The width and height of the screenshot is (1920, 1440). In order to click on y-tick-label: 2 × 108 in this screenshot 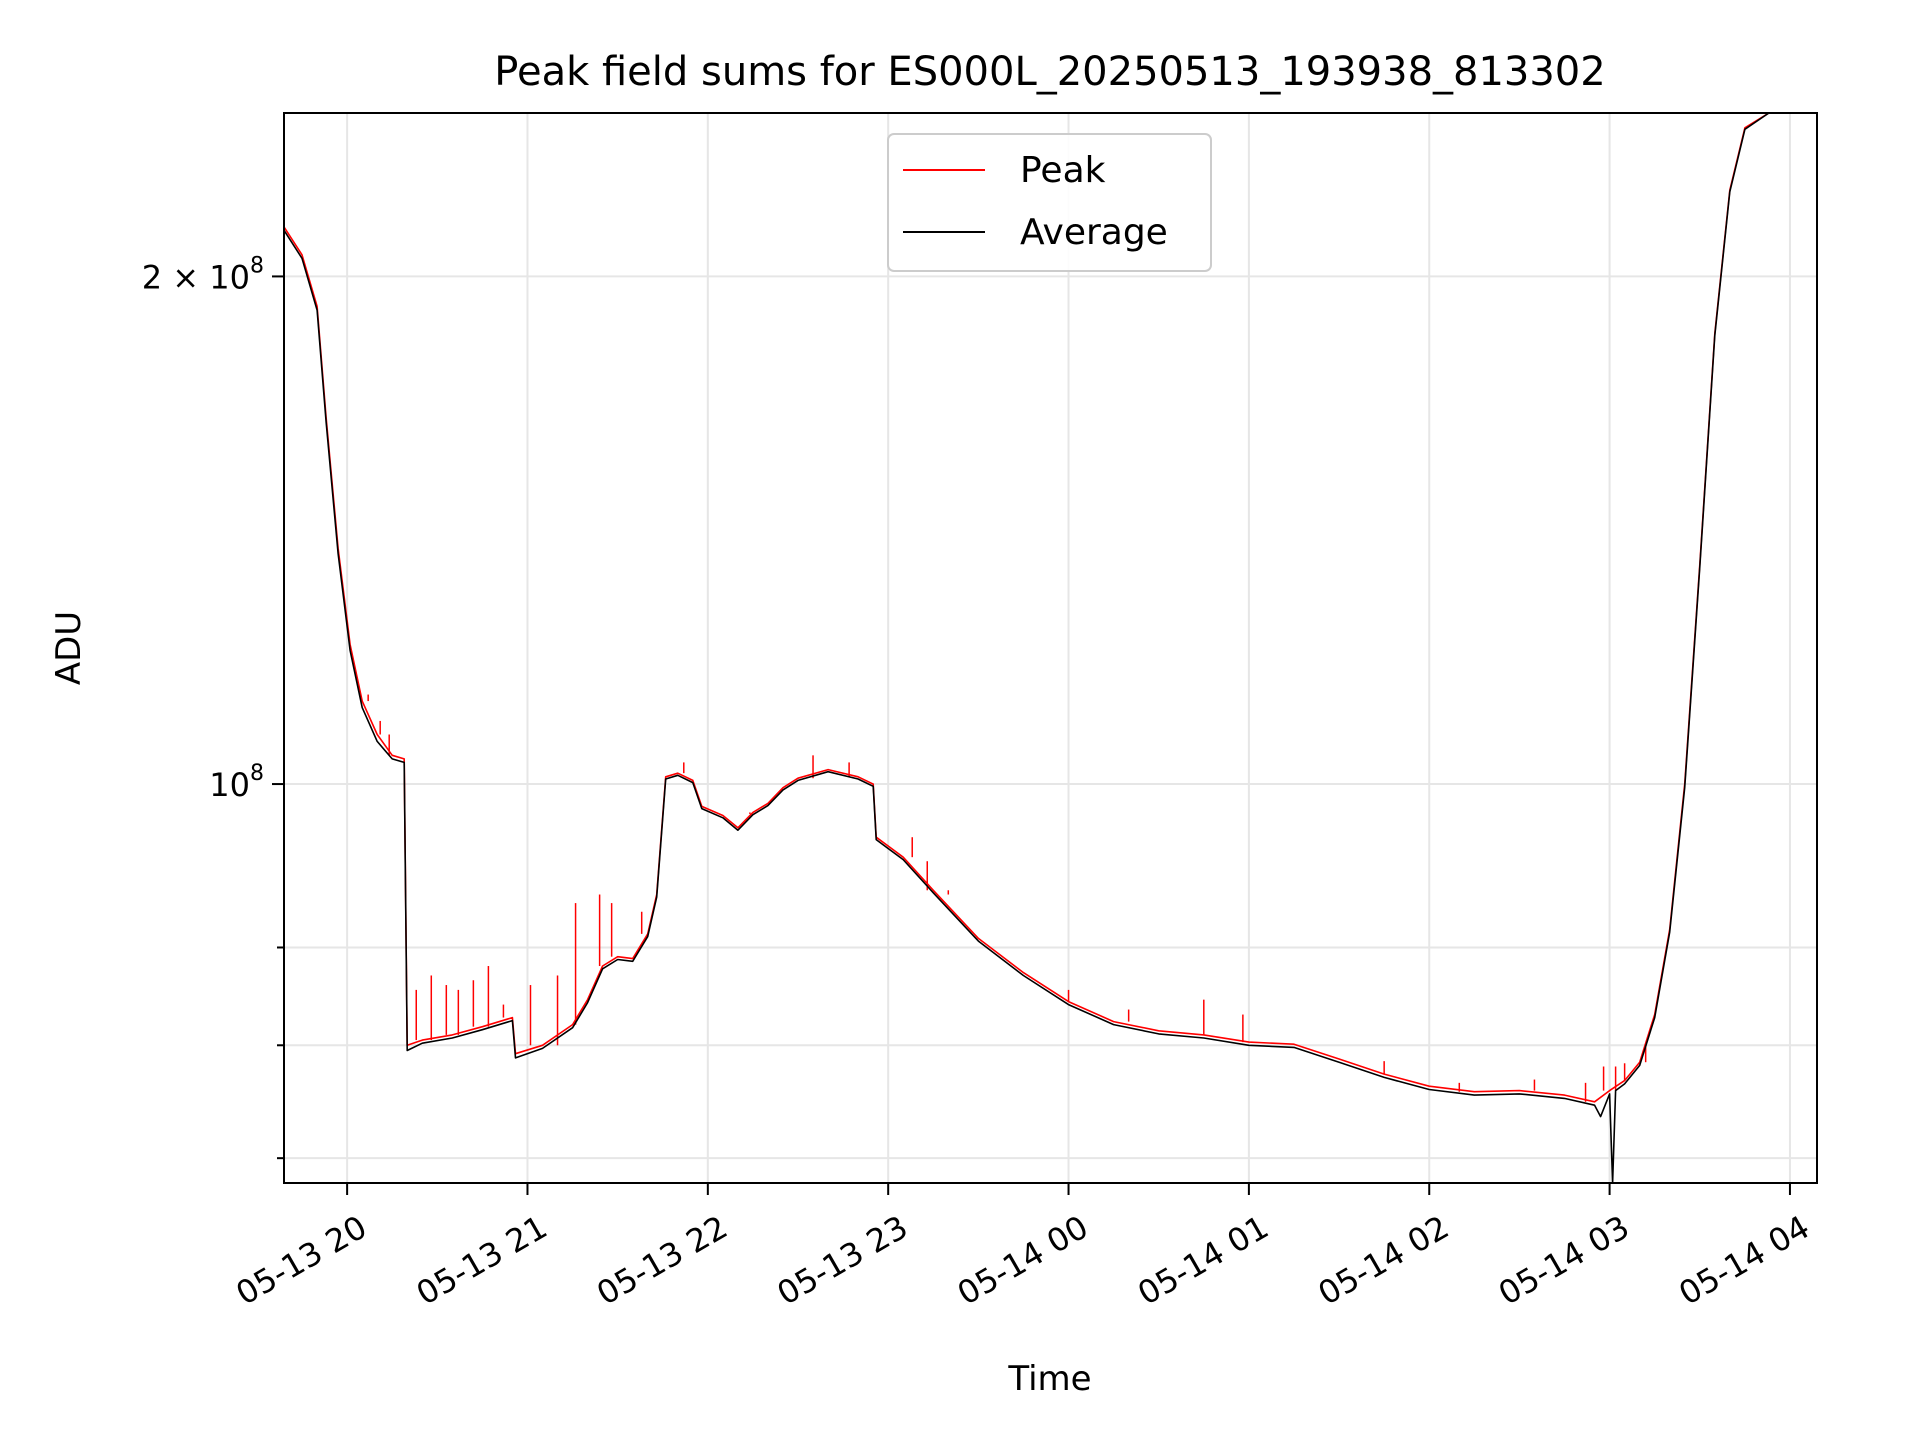, I will do `click(203, 274)`.